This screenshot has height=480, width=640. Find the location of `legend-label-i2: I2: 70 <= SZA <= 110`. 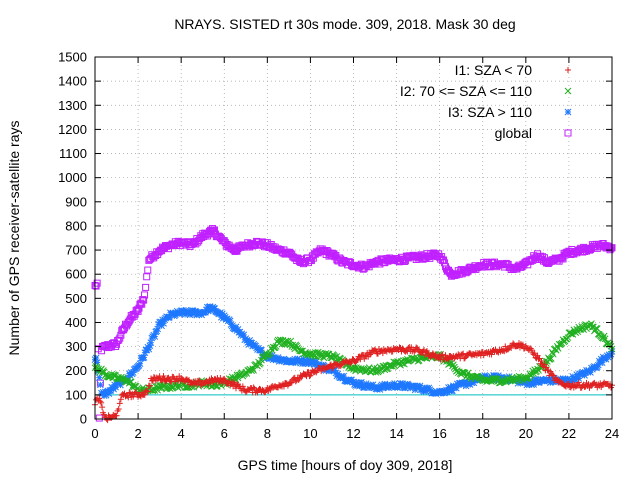

legend-label-i2: I2: 70 <= SZA <= 110 is located at coordinates (466, 91).